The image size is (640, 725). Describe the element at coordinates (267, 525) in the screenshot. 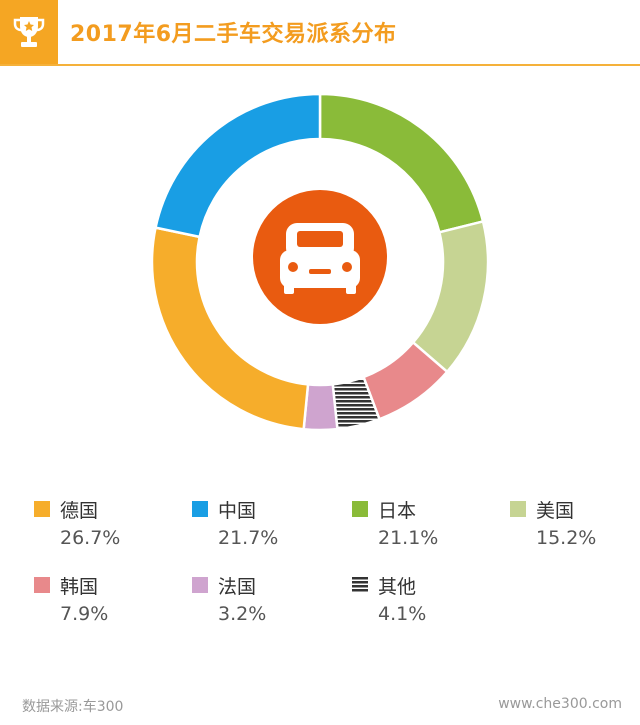

I see `legend-item-china: 中国 21.7%` at that location.